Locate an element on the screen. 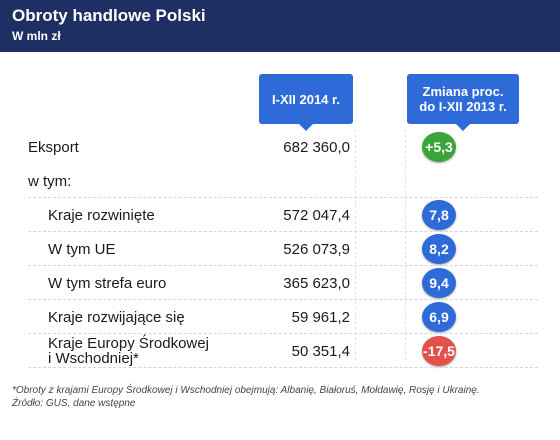 This screenshot has height=440, width=560. row-value: 572 047,4 is located at coordinates (316, 215).